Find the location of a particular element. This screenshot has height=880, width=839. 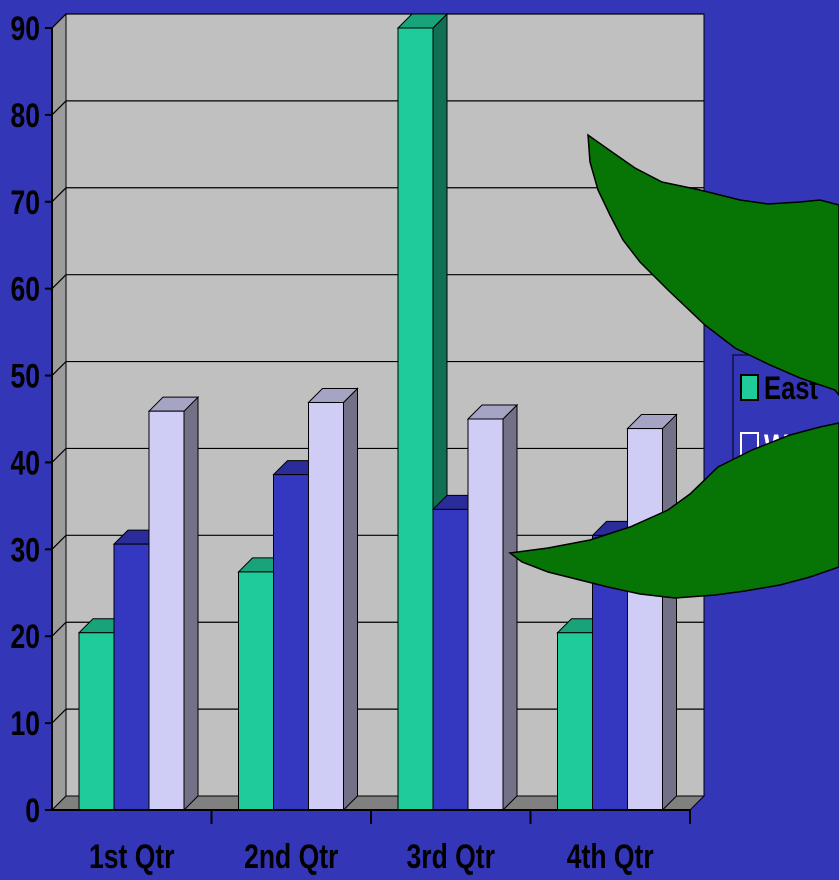

x-tick-label: 3rd Qtr is located at coordinates (451, 856).